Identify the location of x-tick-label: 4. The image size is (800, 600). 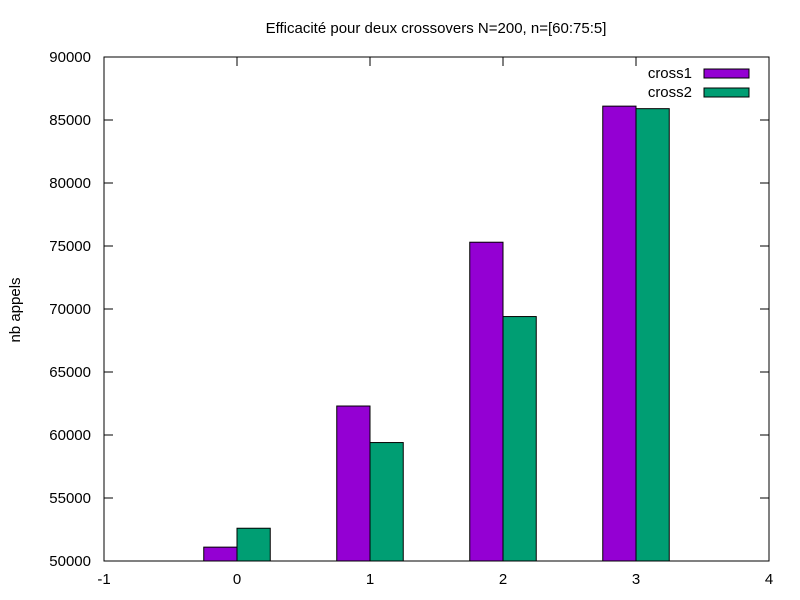
(769, 579).